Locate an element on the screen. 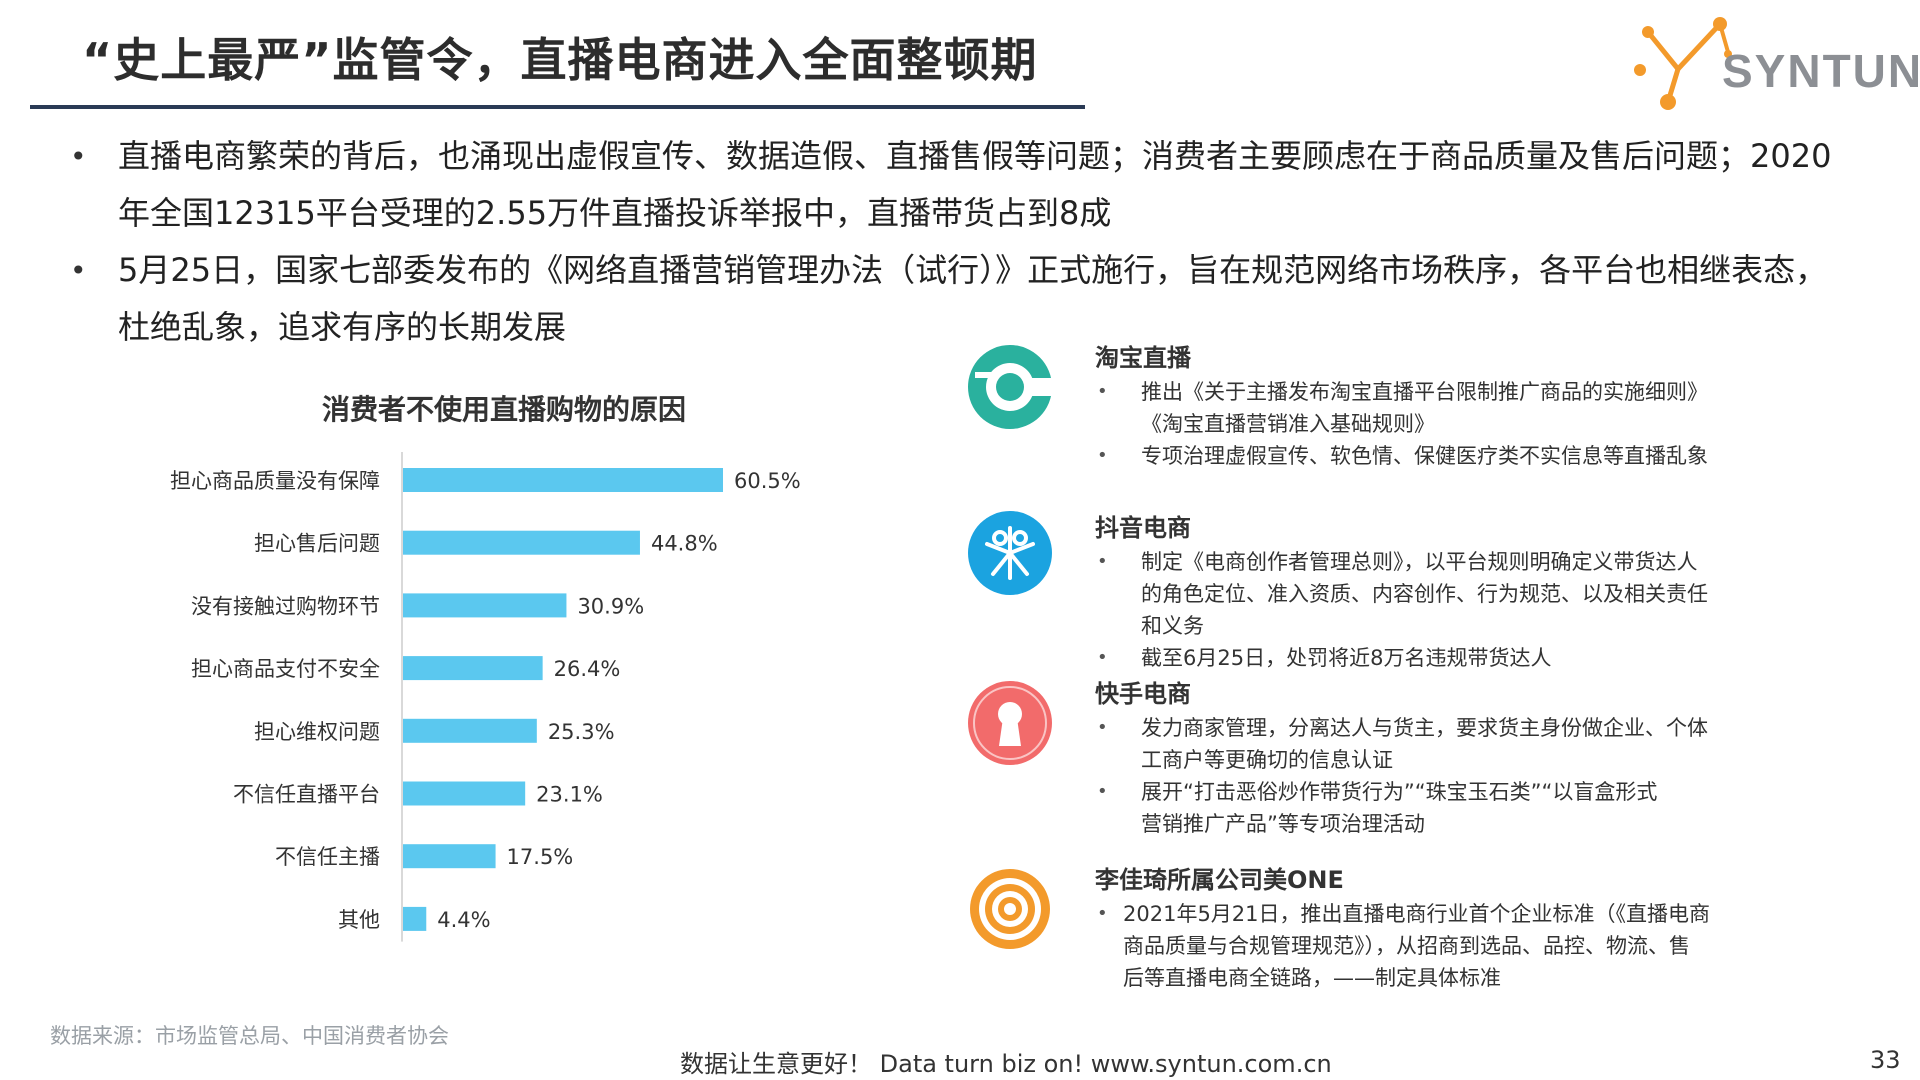 The image size is (1920, 1080). platform-detail: 发力商家管理，分离达人与货主，要求货主身份做企业、个体 工商户等更确切的信息认证 is located at coordinates (1425, 744).